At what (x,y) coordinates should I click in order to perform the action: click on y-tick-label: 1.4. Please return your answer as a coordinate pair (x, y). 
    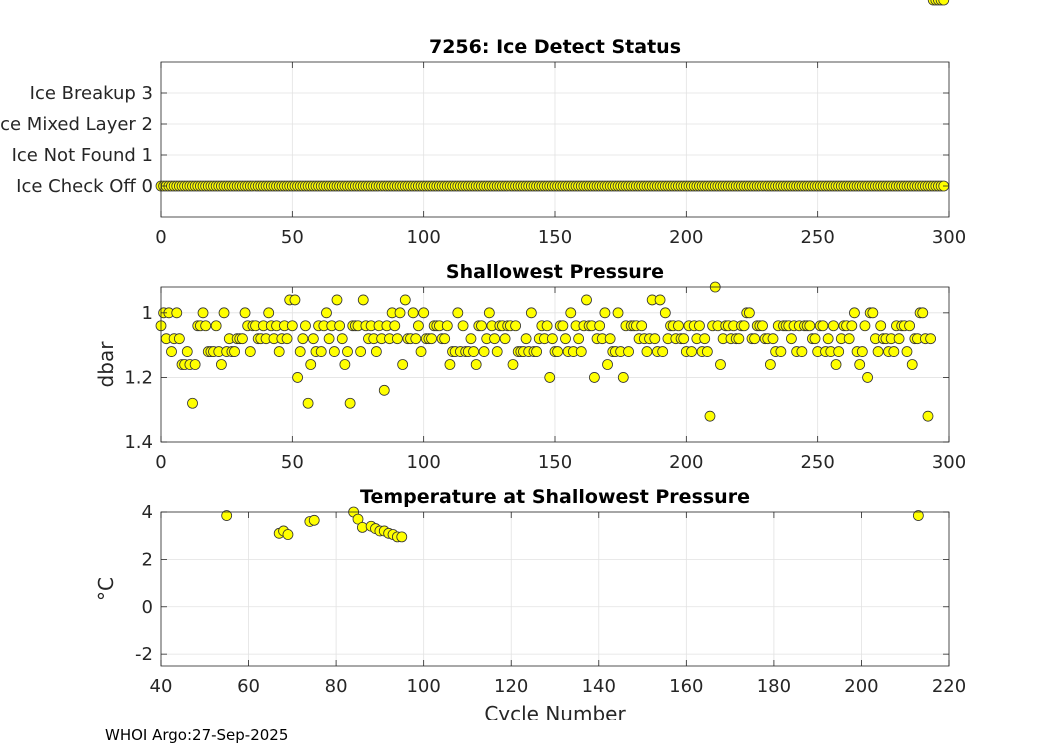
    Looking at the image, I should click on (138, 442).